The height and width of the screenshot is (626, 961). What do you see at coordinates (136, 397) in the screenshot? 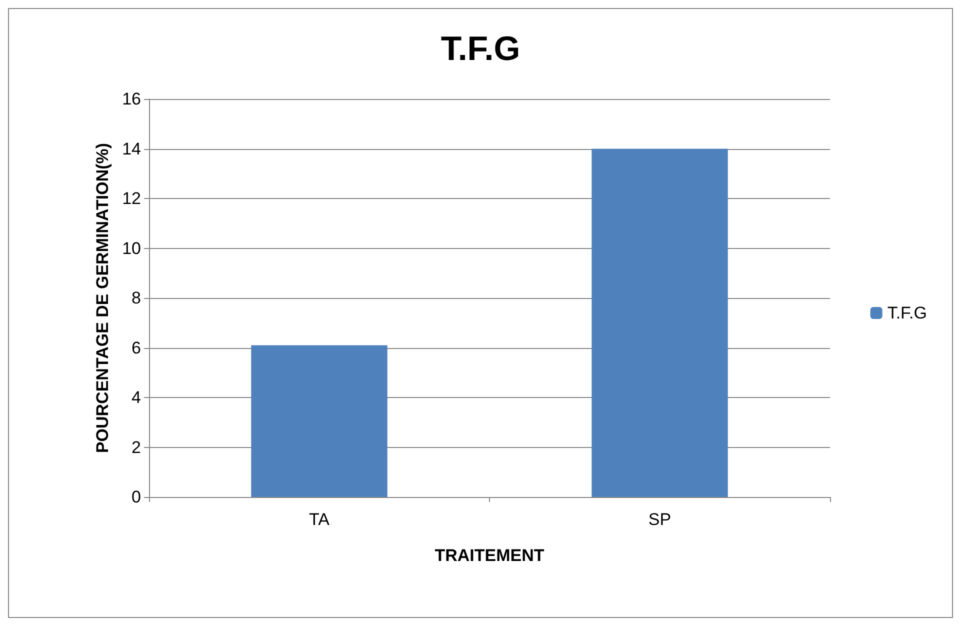
I see `y-tick-label: 4` at bounding box center [136, 397].